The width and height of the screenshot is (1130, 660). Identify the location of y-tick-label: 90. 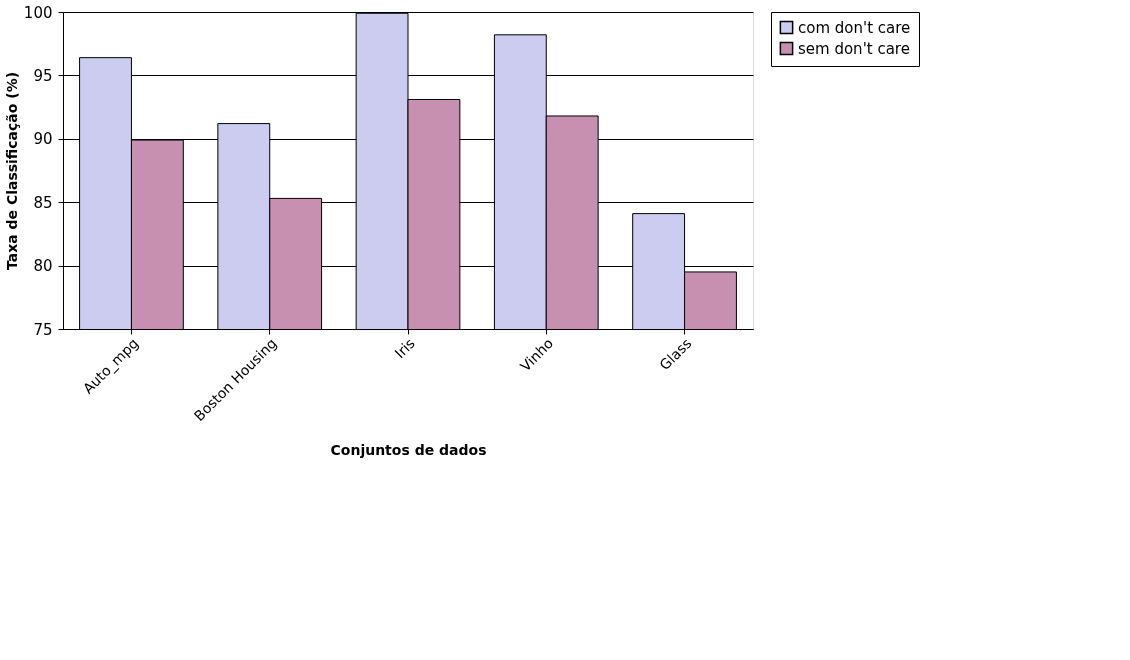
(43, 139).